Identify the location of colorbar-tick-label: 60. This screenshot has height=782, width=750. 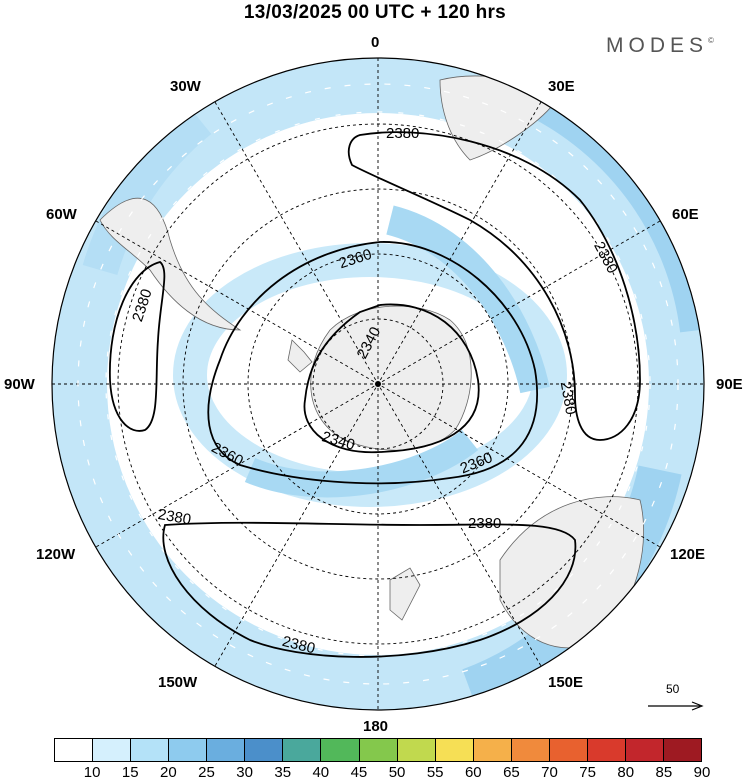
(473, 772).